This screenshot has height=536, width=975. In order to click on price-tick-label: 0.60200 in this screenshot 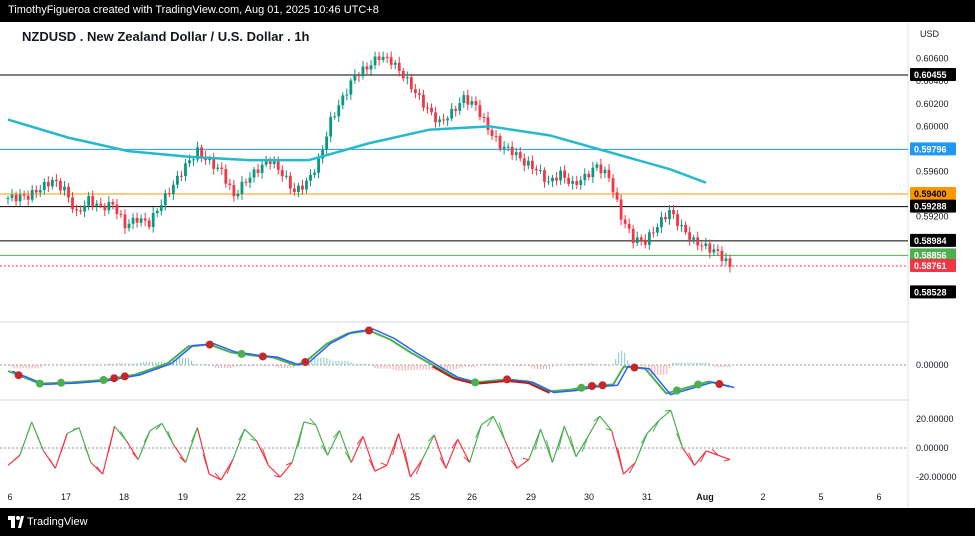, I will do `click(932, 104)`.